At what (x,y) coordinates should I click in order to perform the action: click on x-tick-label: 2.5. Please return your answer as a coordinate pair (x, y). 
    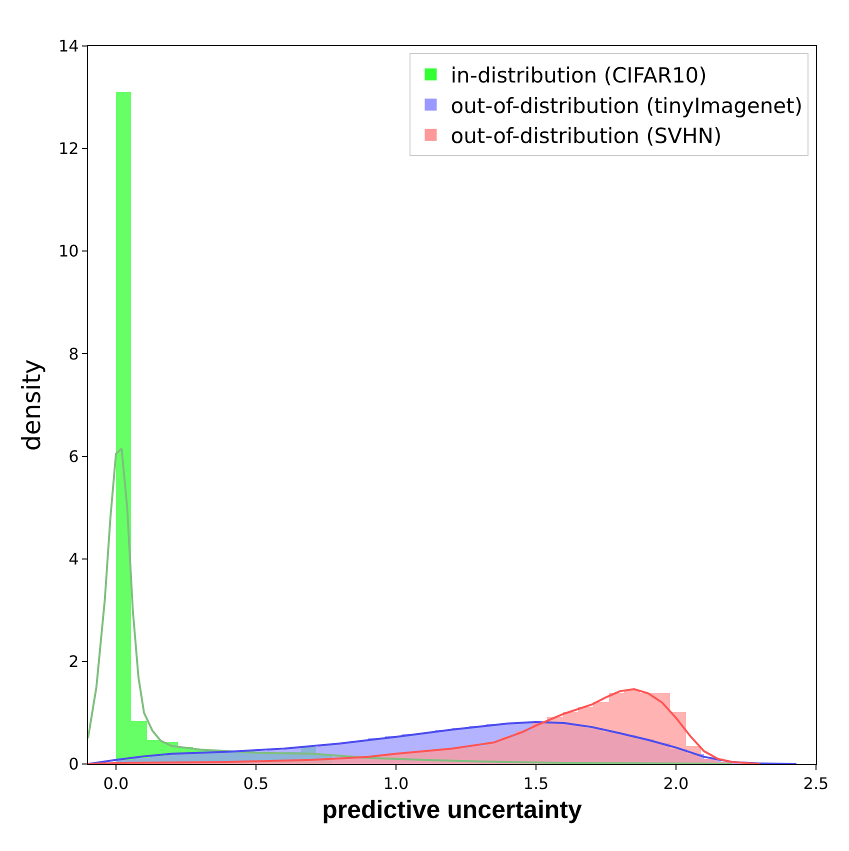
    Looking at the image, I should click on (816, 784).